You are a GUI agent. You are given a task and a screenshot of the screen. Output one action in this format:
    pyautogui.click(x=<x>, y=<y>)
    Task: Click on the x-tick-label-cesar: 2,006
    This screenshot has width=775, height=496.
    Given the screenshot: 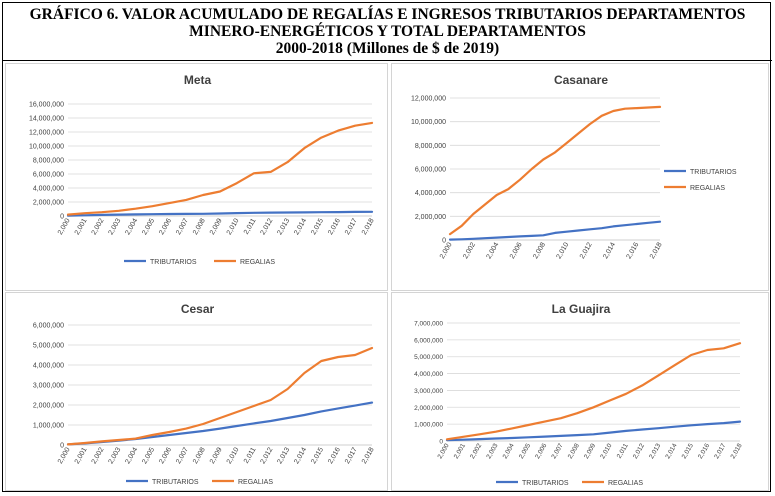 What is the action you would take?
    pyautogui.click(x=165, y=455)
    